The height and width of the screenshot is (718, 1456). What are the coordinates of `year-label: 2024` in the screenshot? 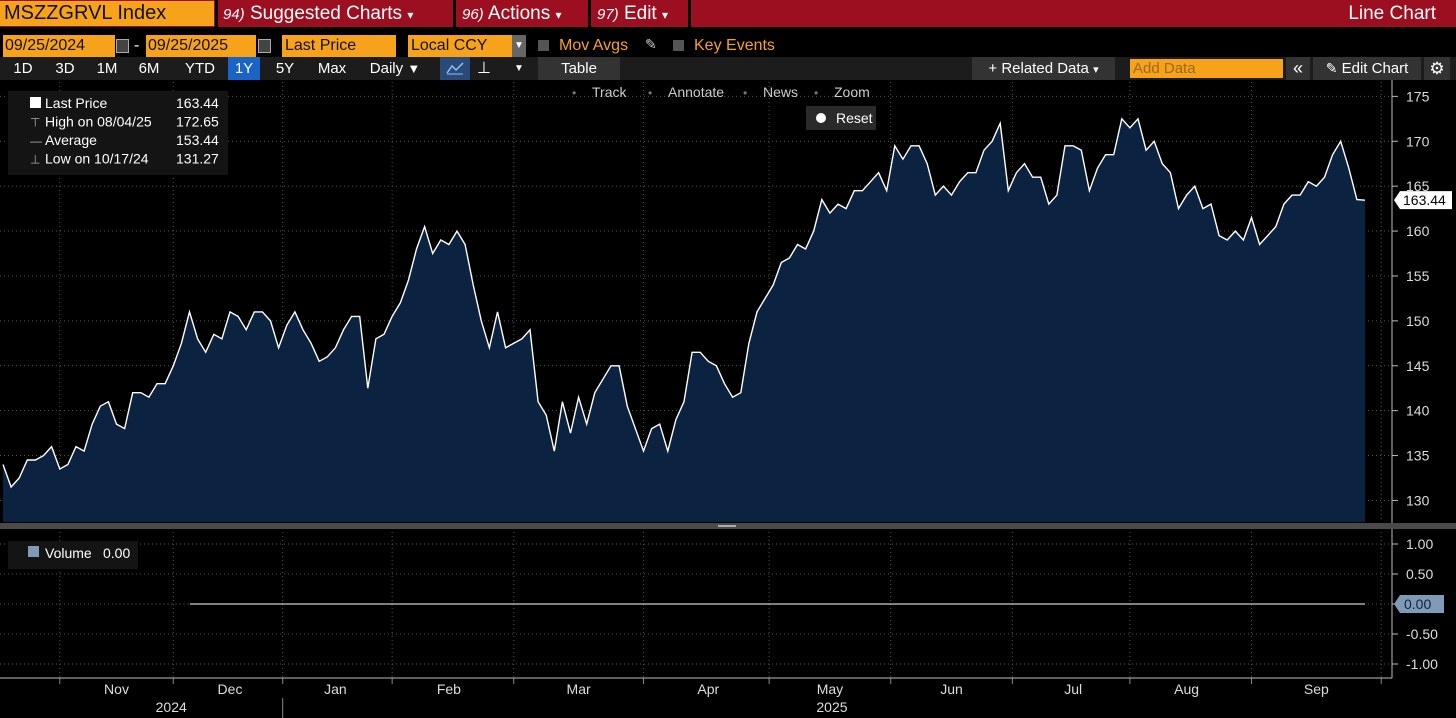 It's located at (171, 707).